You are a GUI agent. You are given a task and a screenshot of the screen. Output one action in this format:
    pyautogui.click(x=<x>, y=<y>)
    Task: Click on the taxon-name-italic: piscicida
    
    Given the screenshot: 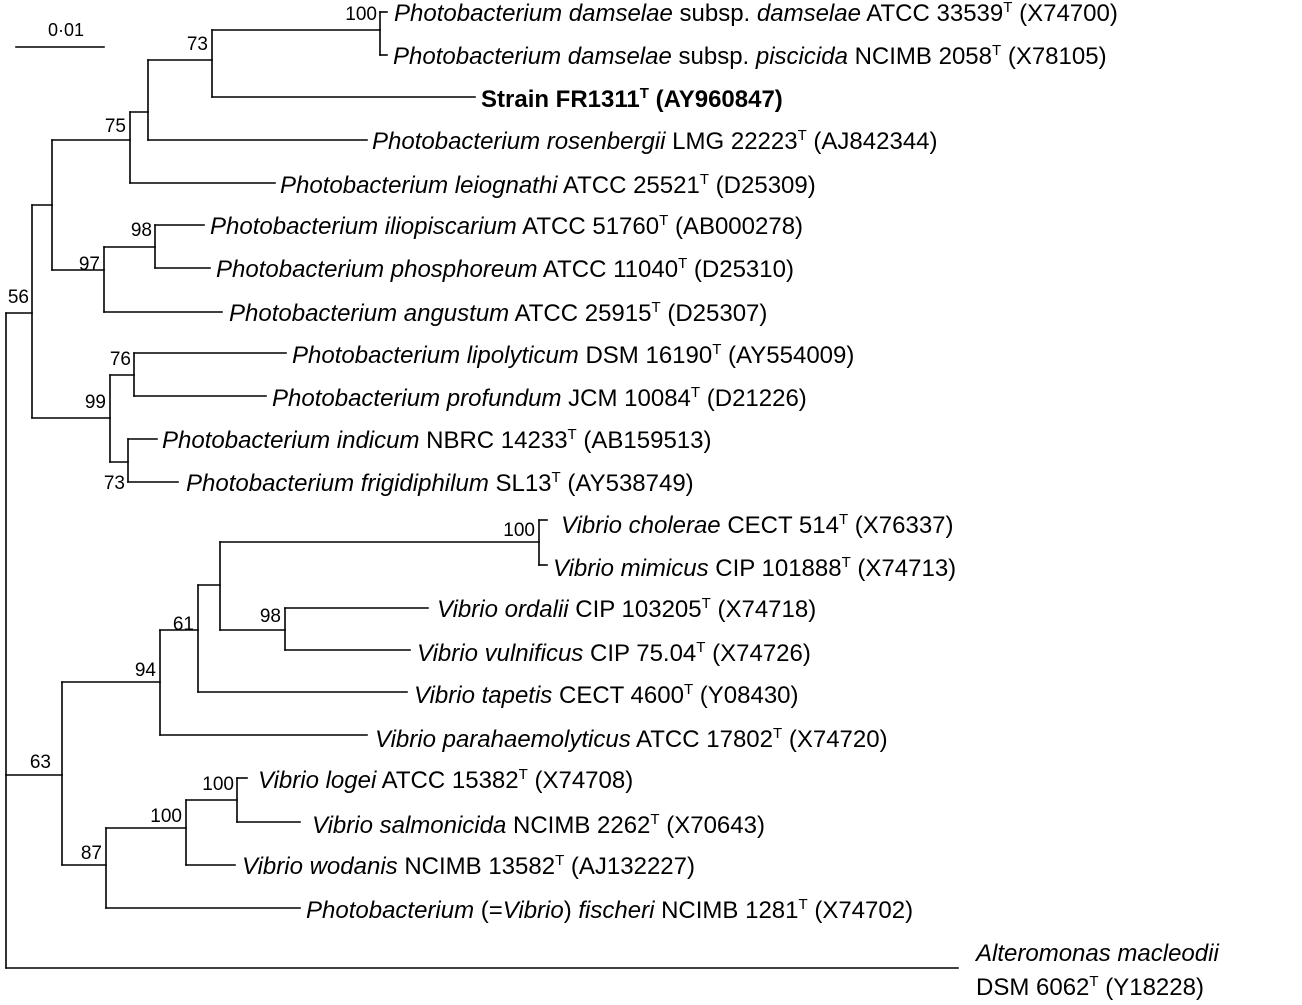 What is the action you would take?
    pyautogui.click(x=801, y=56)
    